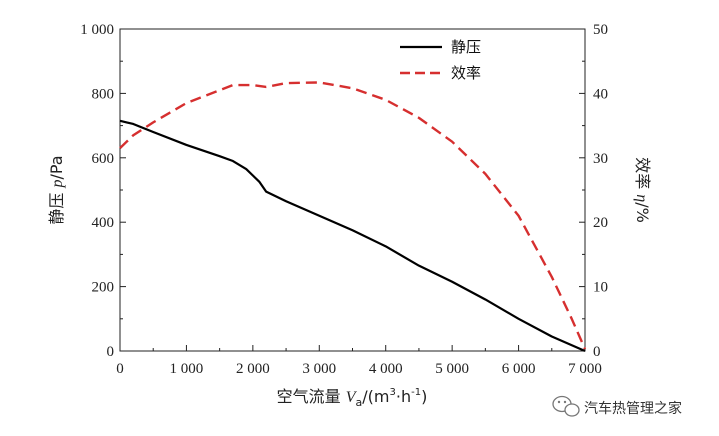 This screenshot has width=719, height=436. What do you see at coordinates (633, 408) in the screenshot?
I see `watermark-text: 汽车热管理之家` at bounding box center [633, 408].